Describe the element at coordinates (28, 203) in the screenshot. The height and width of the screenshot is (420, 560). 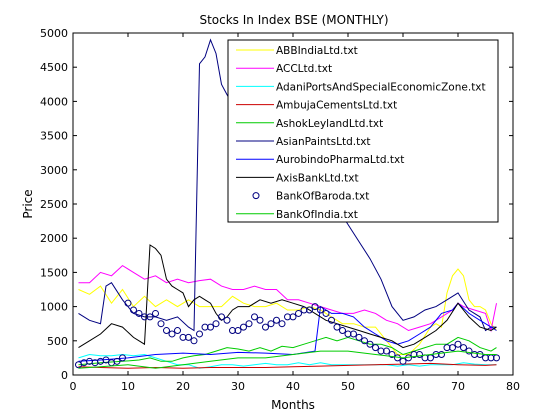
I see `y-axis-label: Price` at that location.